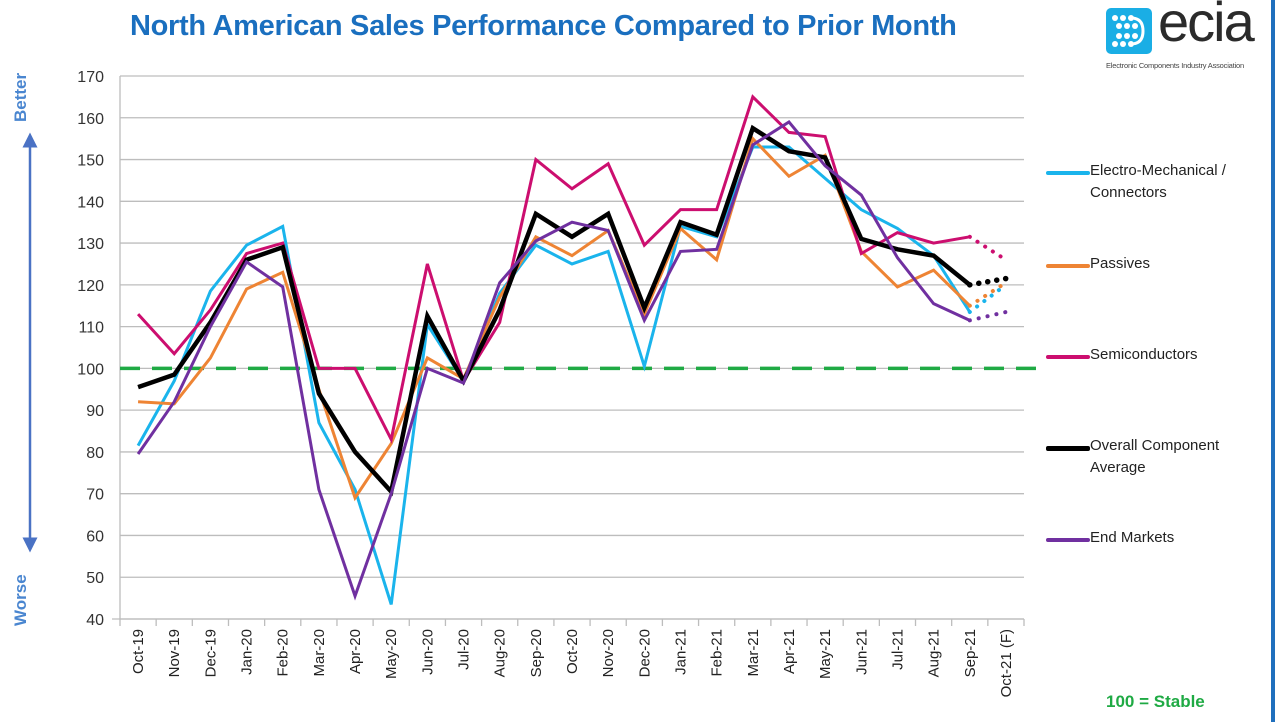 The width and height of the screenshot is (1280, 722). What do you see at coordinates (1206, 26) in the screenshot?
I see `ecia-wordmark: ecia` at bounding box center [1206, 26].